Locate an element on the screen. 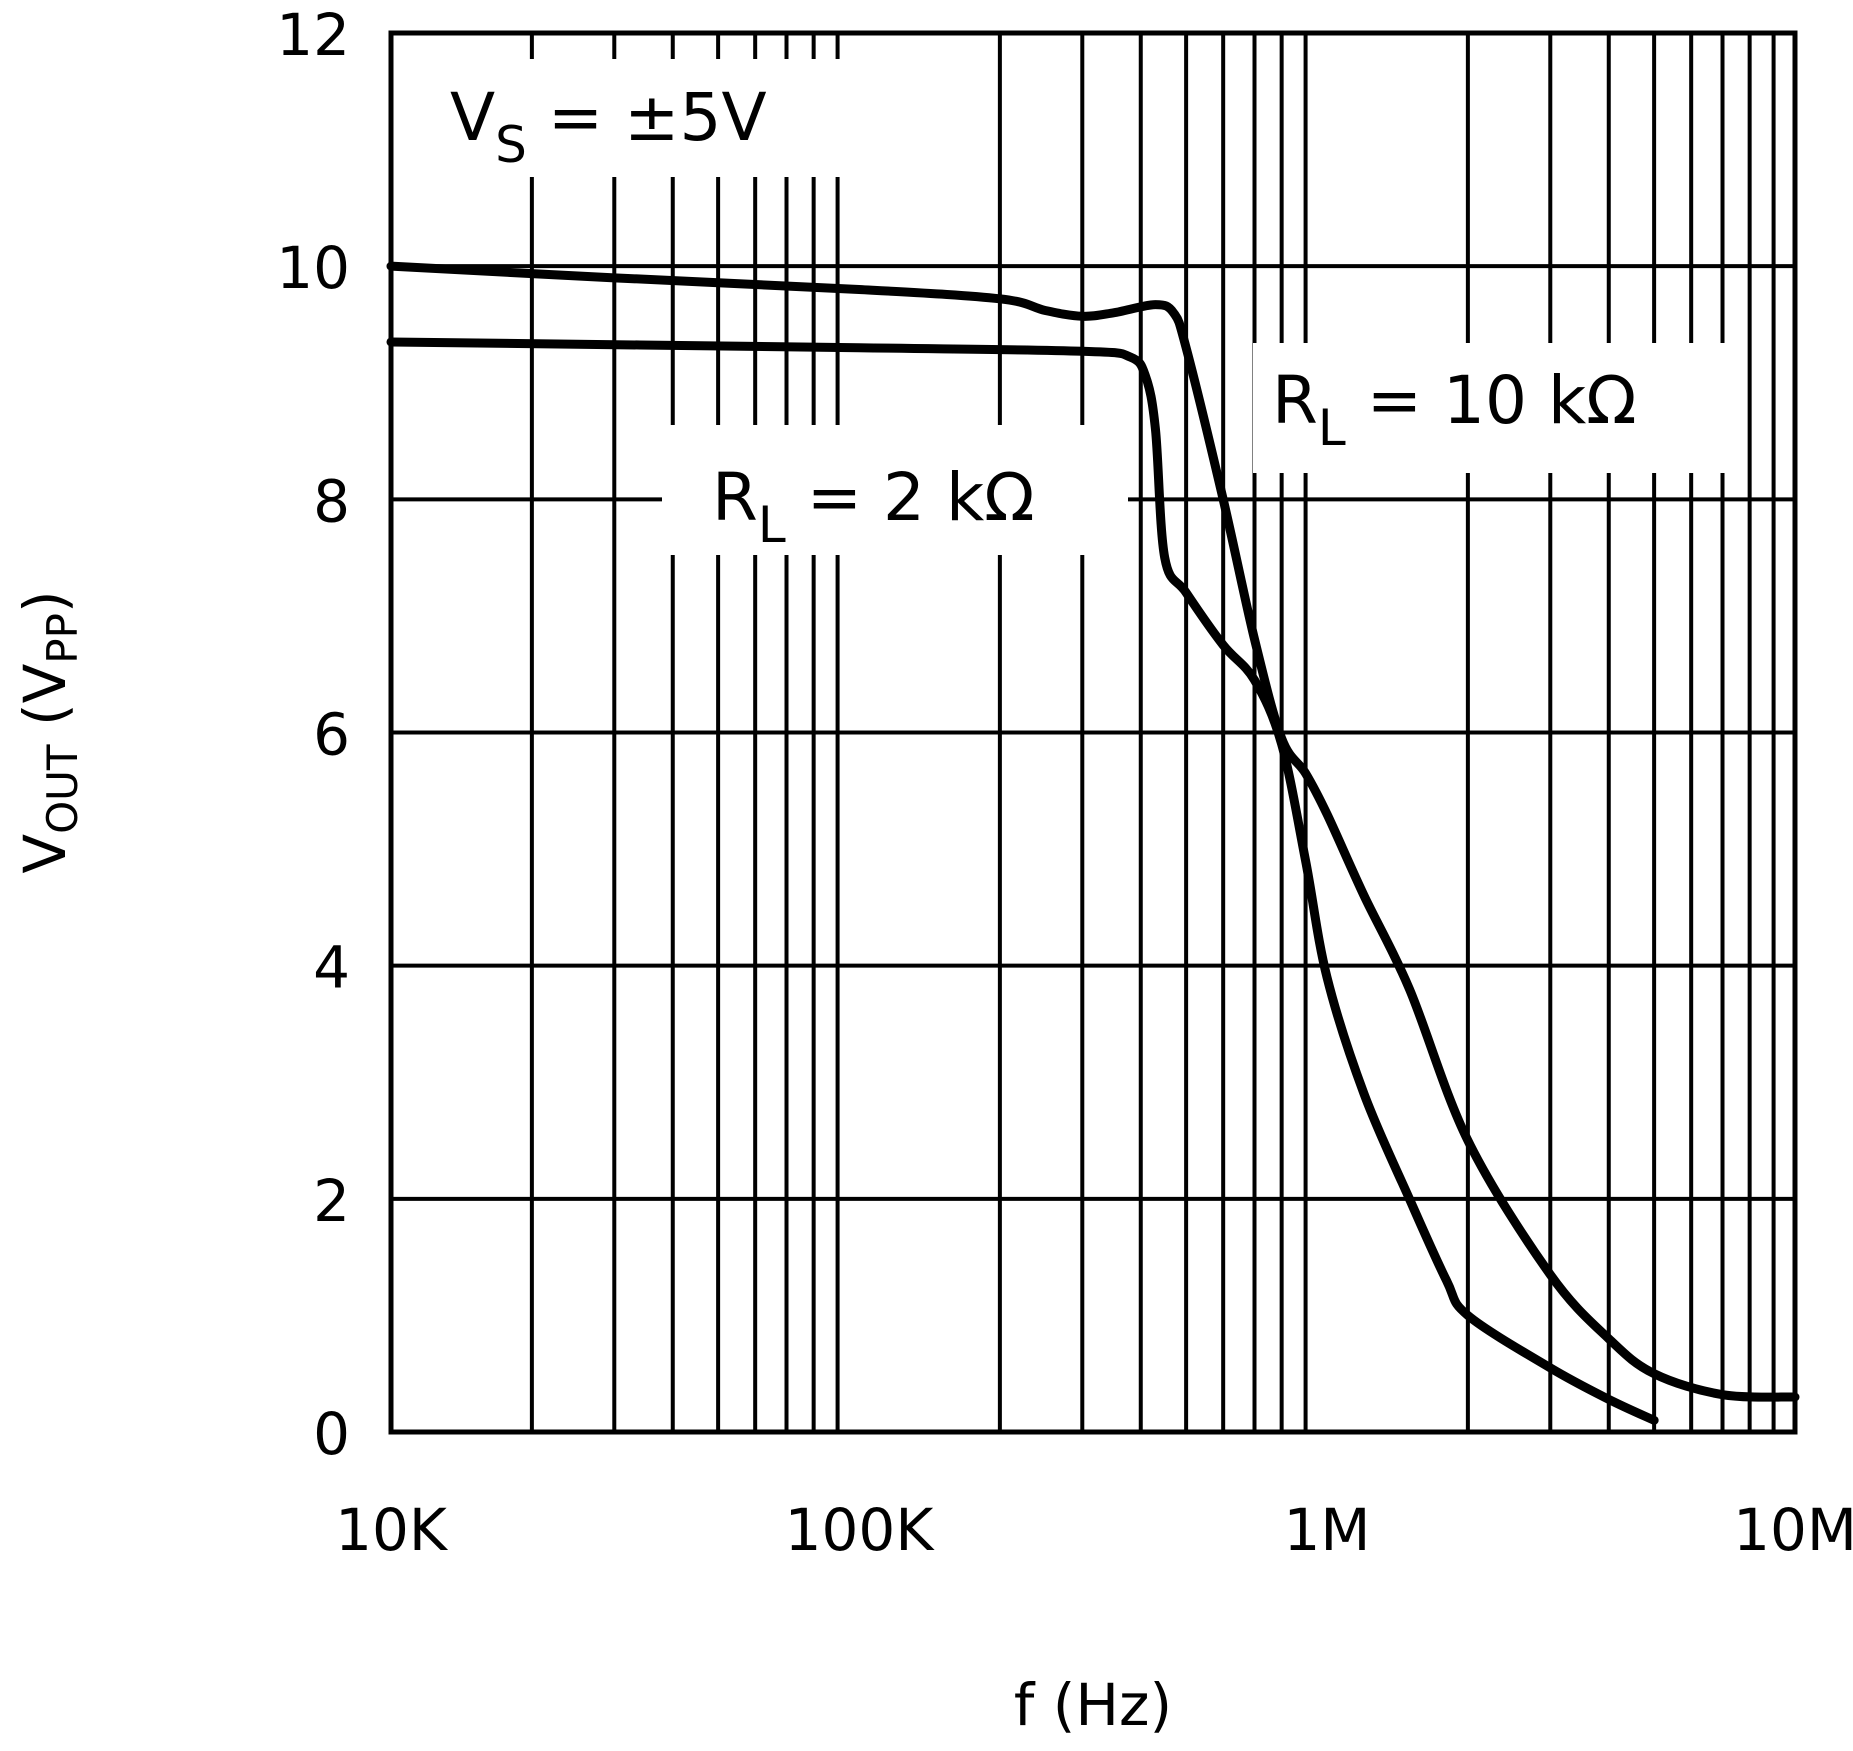  y-tick-label: 2 is located at coordinates (331, 1201).